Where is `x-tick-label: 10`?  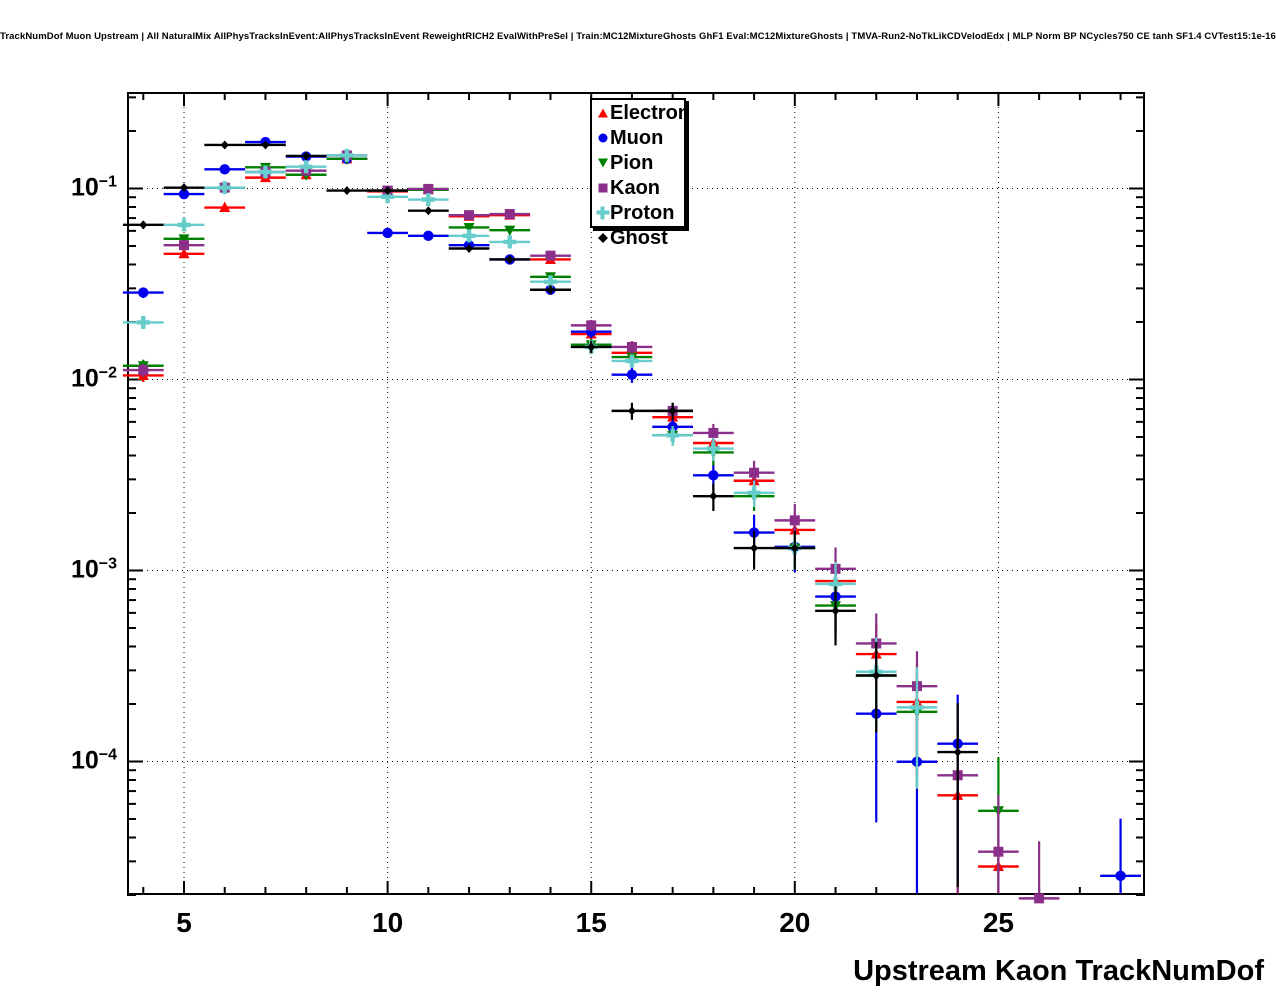 x-tick-label: 10 is located at coordinates (388, 922).